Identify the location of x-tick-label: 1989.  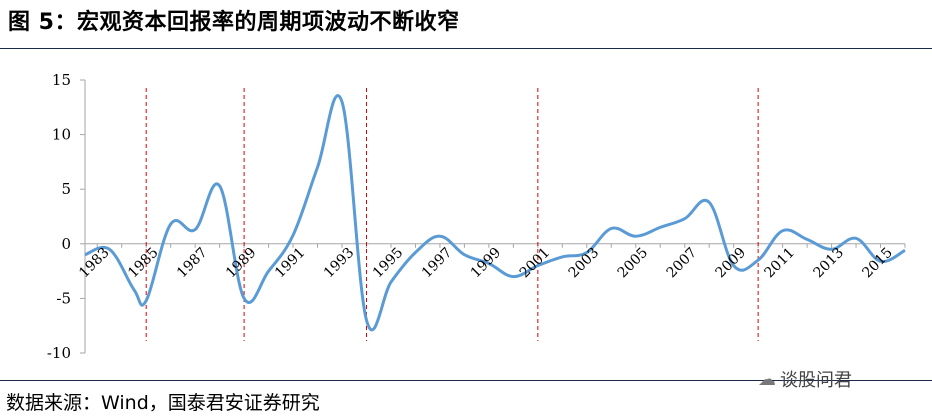
(241, 263).